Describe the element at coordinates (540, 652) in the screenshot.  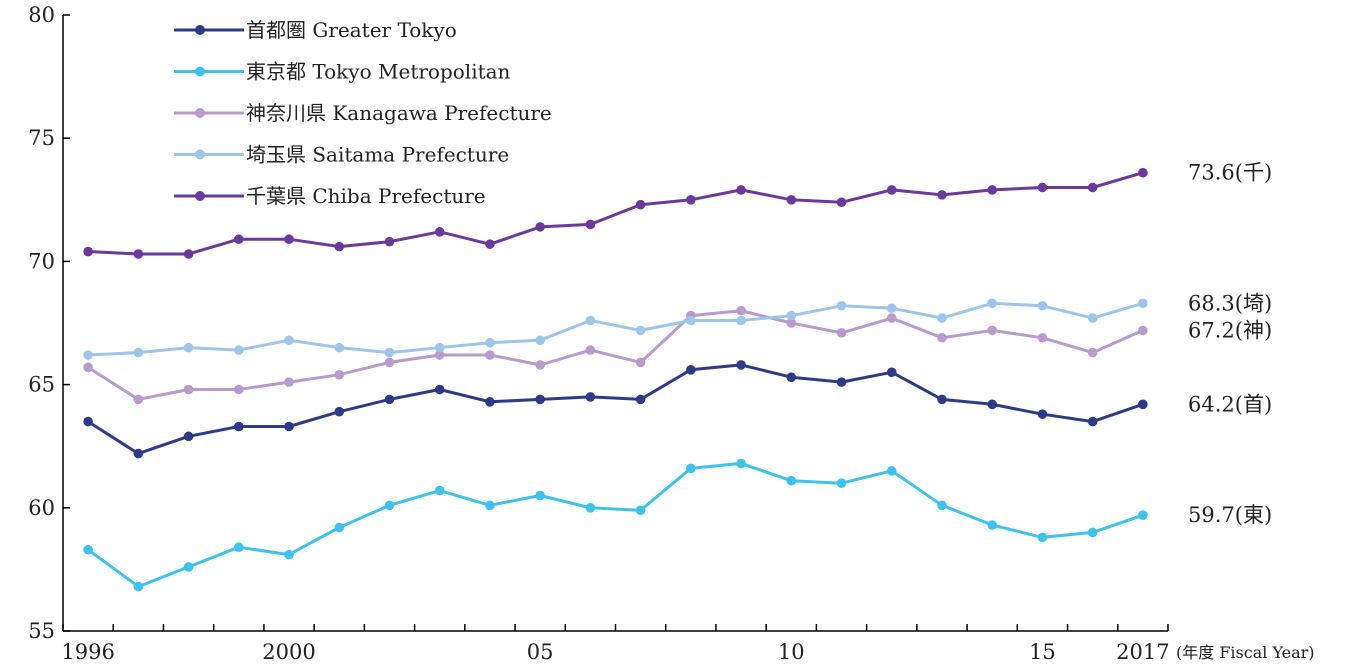
I see `x-tick-label: 05` at that location.